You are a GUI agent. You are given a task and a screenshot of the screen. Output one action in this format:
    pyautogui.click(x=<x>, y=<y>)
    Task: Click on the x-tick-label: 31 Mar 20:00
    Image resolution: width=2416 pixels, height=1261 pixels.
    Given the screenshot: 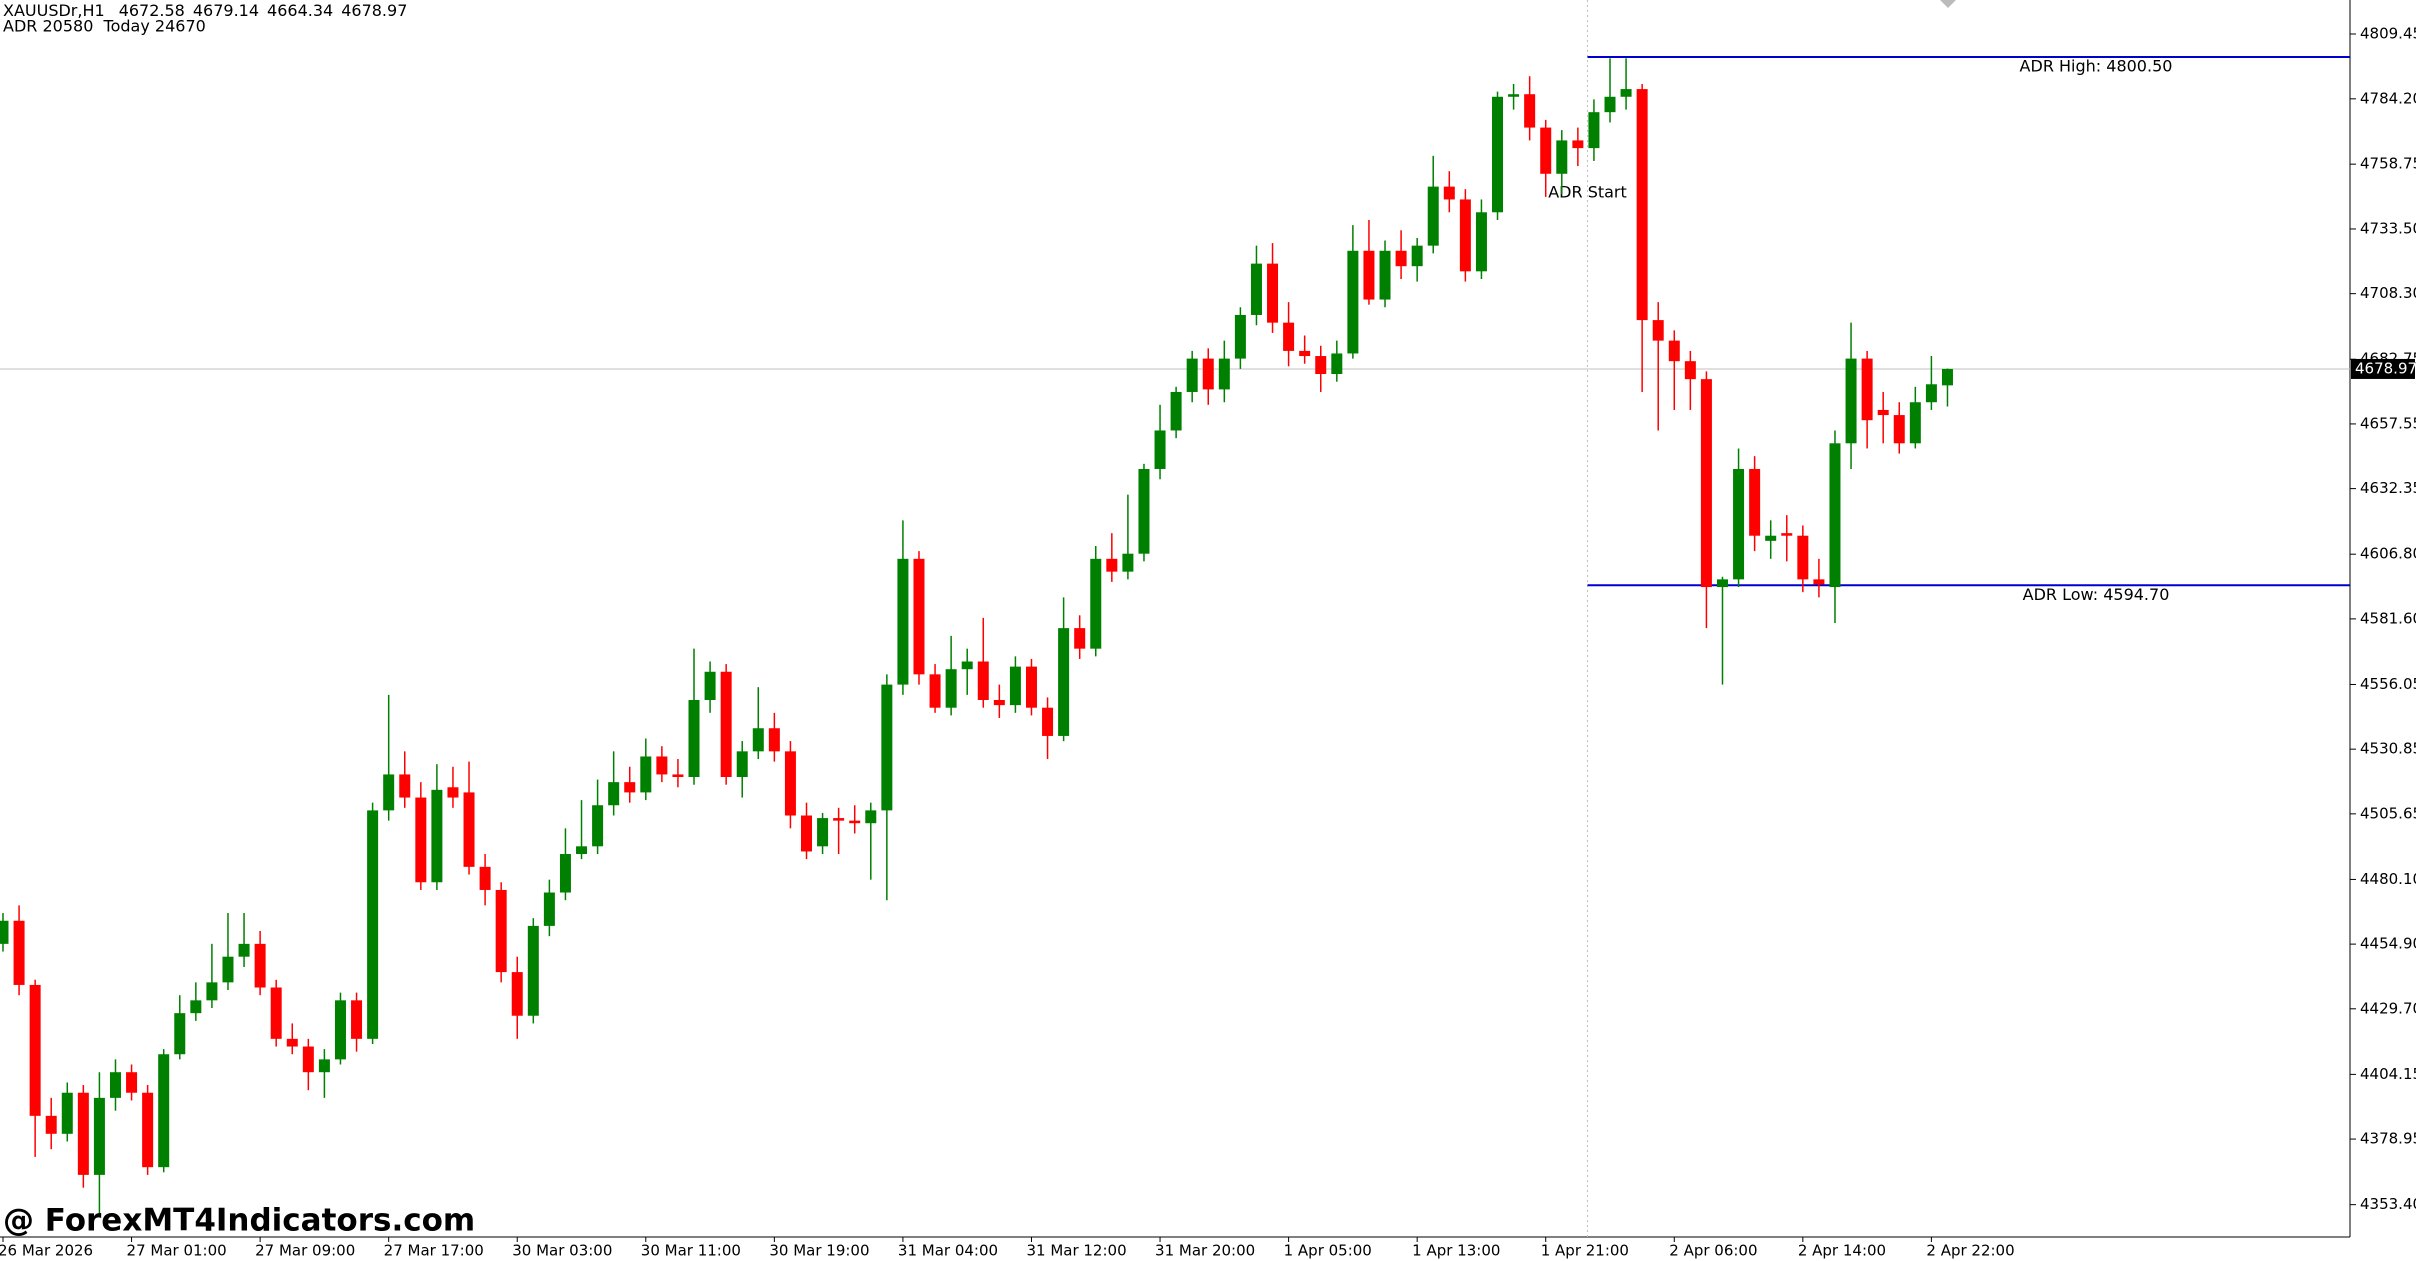 What is the action you would take?
    pyautogui.click(x=1205, y=1251)
    